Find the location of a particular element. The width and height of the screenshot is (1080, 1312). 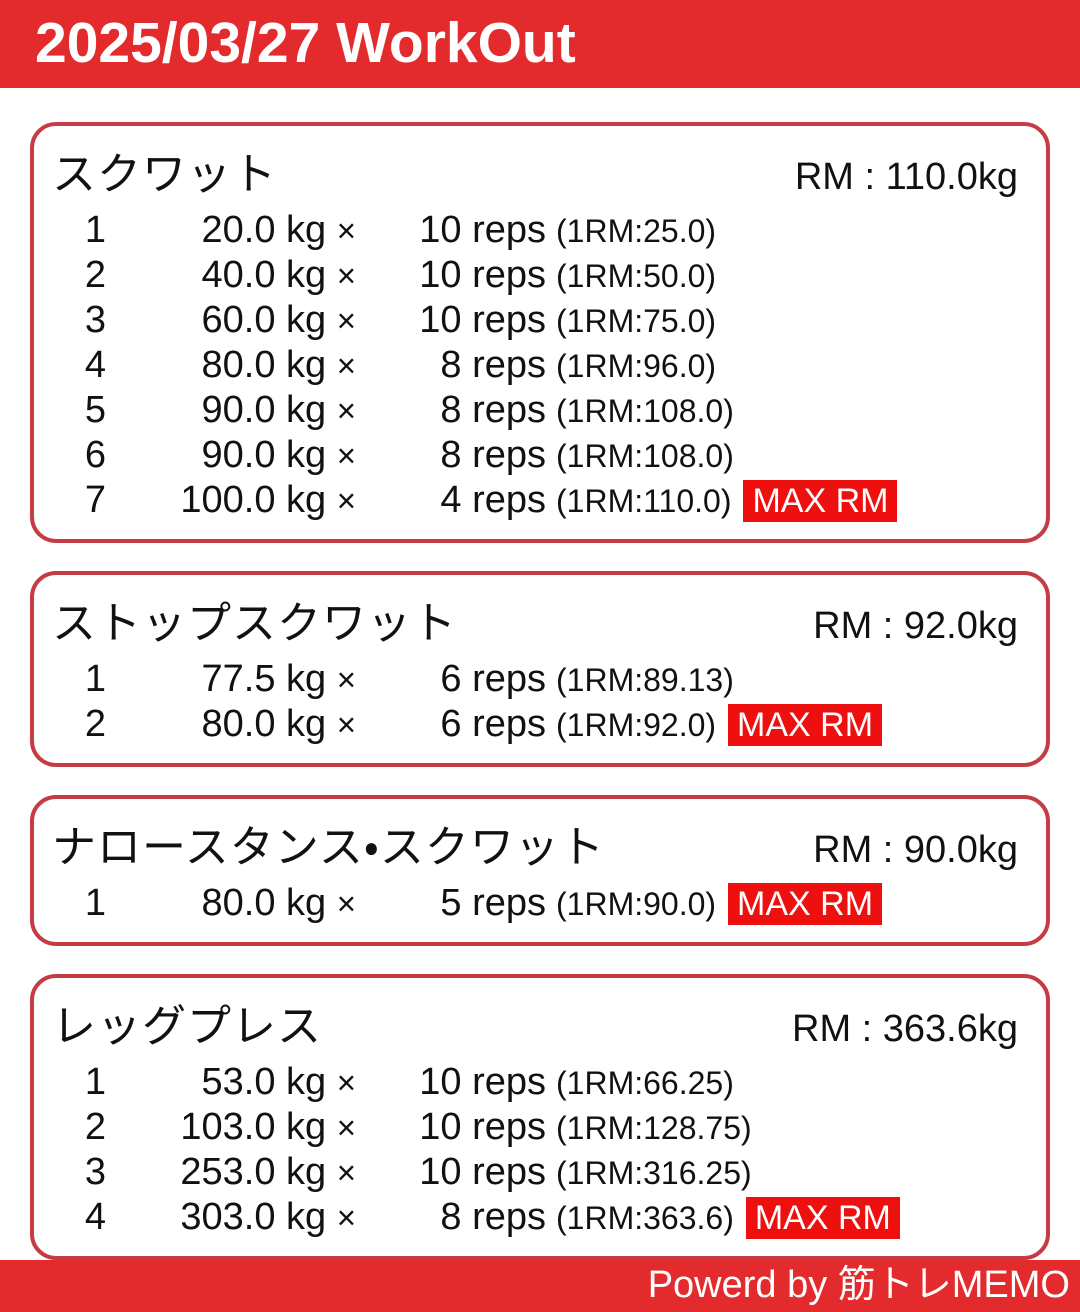

set-row: 3 60.0 kg × 10 reps (1RM:75.0) is located at coordinates (536, 320).